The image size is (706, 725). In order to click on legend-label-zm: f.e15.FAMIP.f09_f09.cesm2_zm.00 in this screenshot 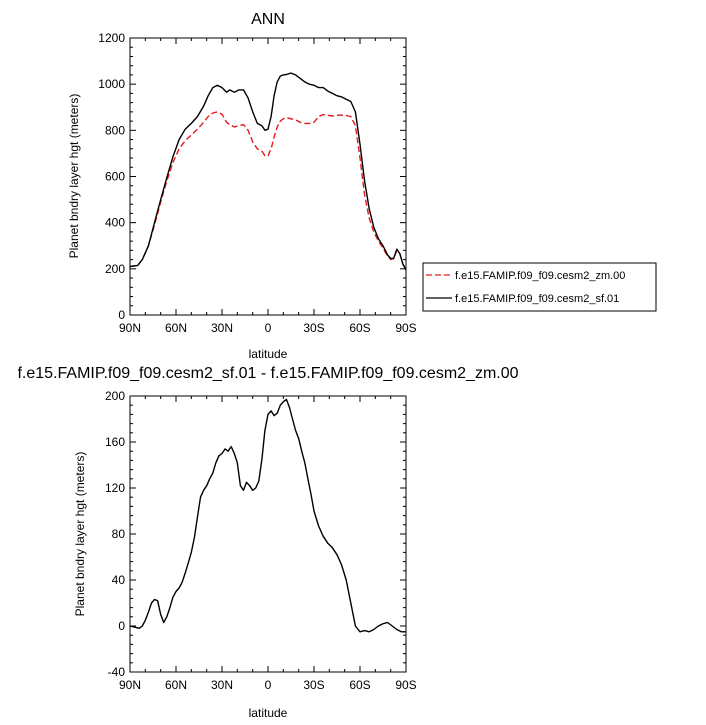, I will do `click(540, 276)`.